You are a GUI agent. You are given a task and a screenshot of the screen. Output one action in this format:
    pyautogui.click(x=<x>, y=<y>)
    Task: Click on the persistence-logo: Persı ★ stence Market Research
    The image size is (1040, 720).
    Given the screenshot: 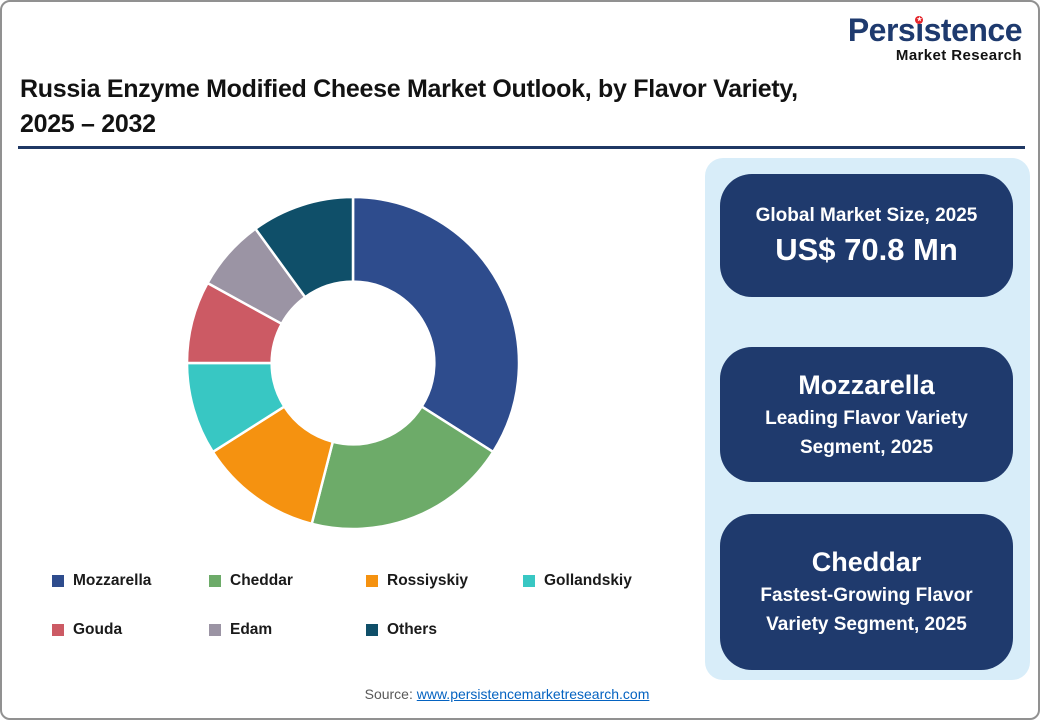 What is the action you would take?
    pyautogui.click(x=935, y=38)
    